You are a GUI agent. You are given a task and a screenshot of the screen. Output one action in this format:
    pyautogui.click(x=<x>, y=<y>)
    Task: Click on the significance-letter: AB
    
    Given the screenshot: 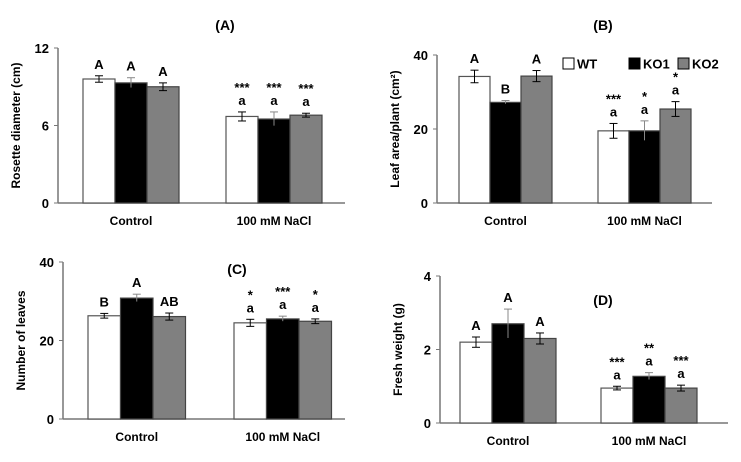 What is the action you would take?
    pyautogui.click(x=169, y=301)
    